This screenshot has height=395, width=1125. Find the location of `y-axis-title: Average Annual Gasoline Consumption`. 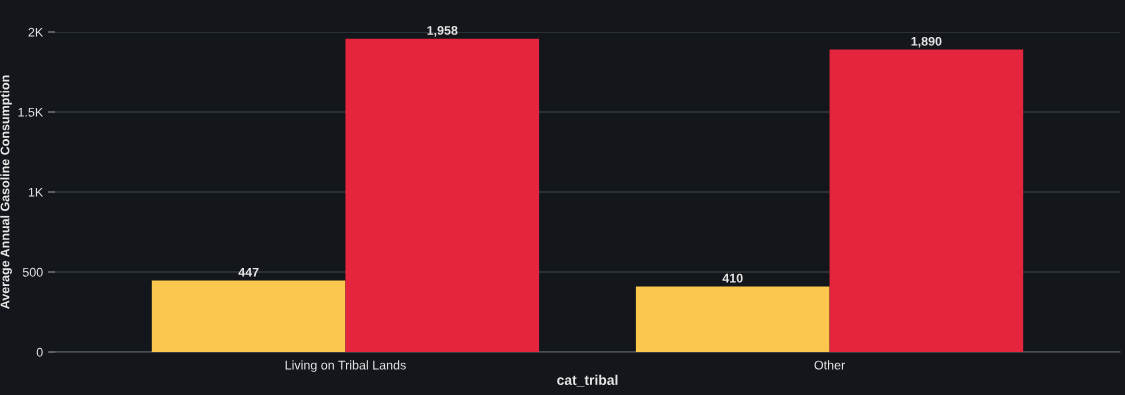

y-axis-title: Average Annual Gasoline Consumption is located at coordinates (6, 192).